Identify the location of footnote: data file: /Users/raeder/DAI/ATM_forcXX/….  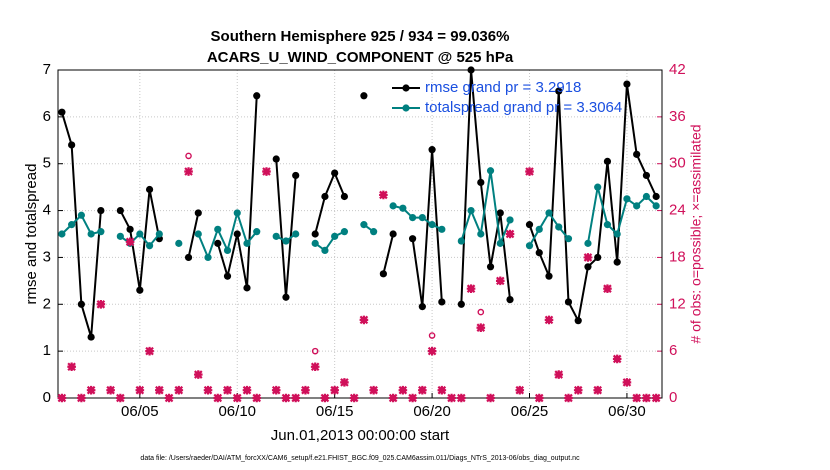
(360, 458).